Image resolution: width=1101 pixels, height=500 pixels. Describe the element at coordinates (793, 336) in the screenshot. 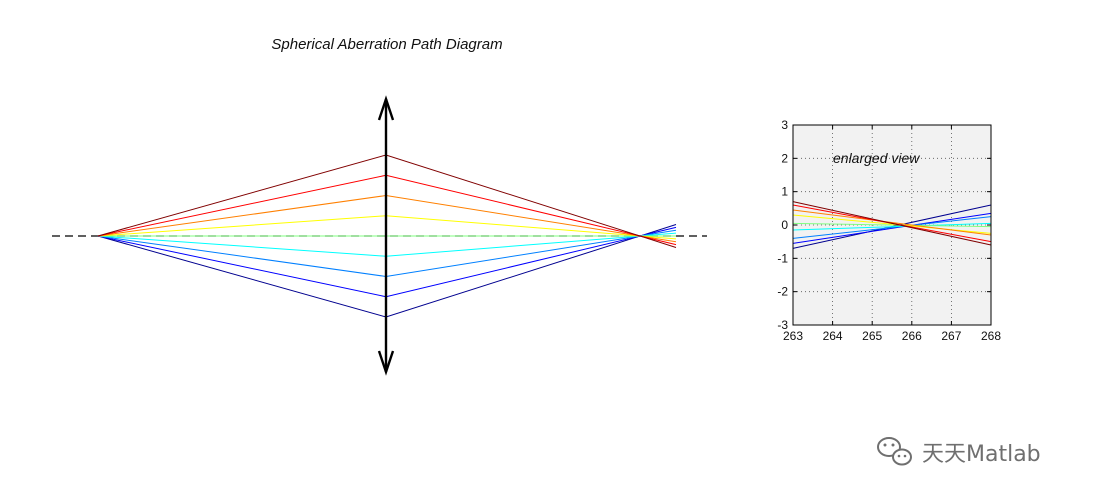

I see `x-tick-label: 263` at that location.